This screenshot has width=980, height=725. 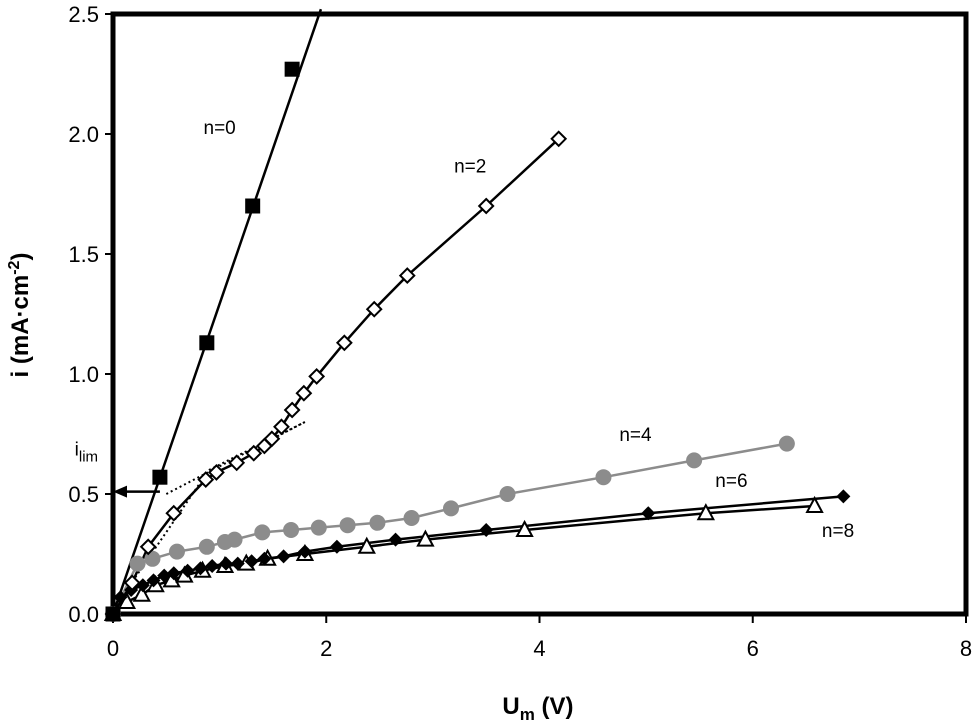 I want to click on x-tick-label: 6, so click(x=753, y=648).